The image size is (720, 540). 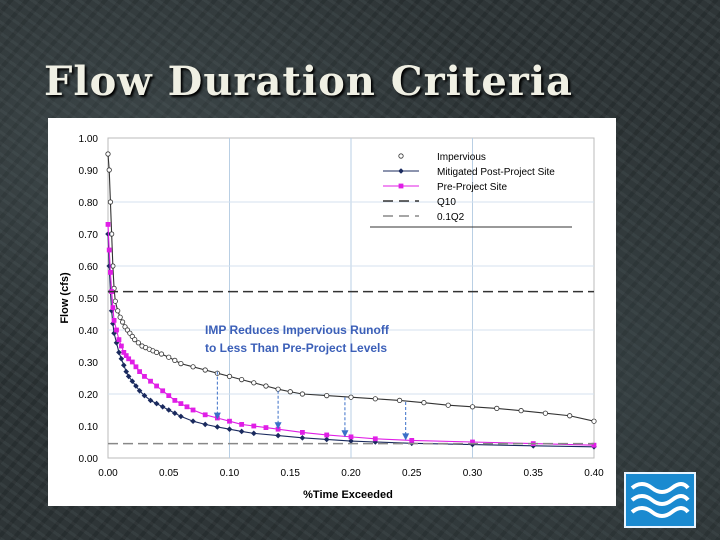 I want to click on x-axis-label: %Time Exceeded, so click(x=348, y=495).